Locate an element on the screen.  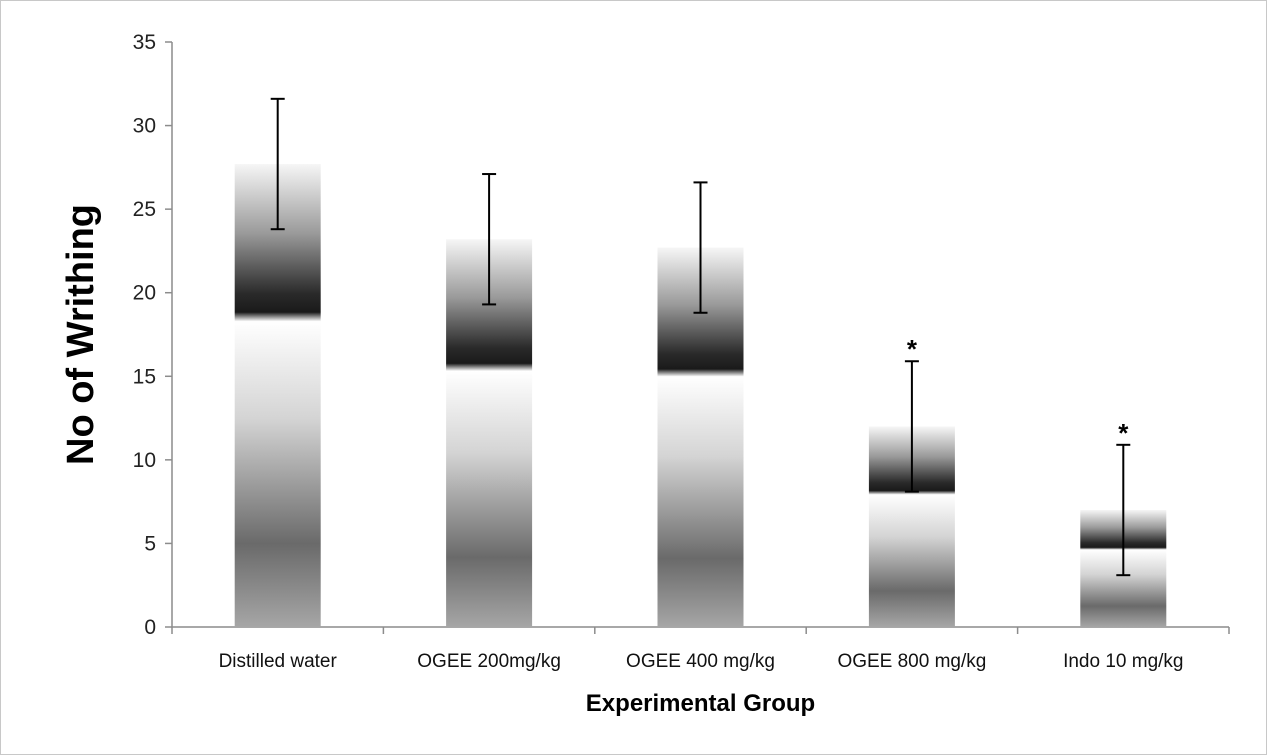
x-category-label: OGEE 200mg/kg is located at coordinates (489, 661).